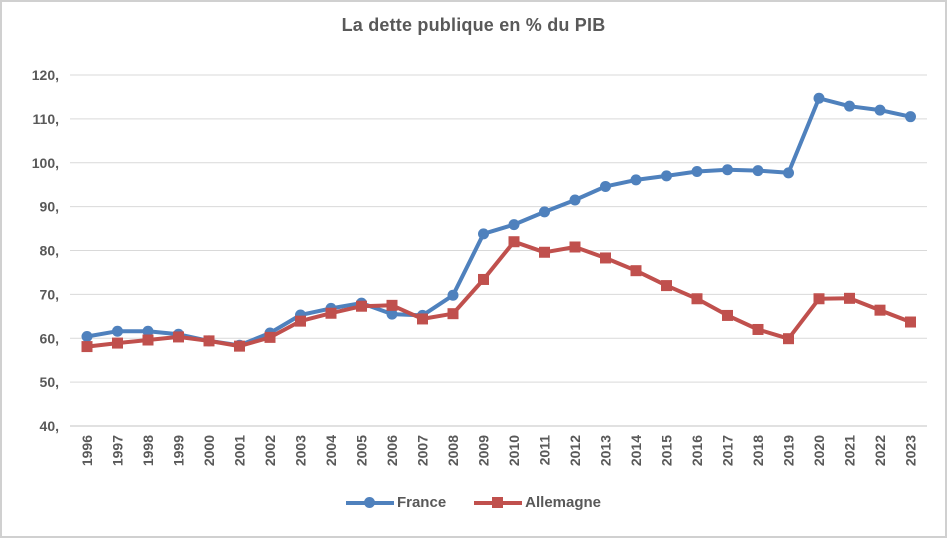 This screenshot has width=947, height=538. What do you see at coordinates (49, 338) in the screenshot?
I see `y-tick-label: 60,` at bounding box center [49, 338].